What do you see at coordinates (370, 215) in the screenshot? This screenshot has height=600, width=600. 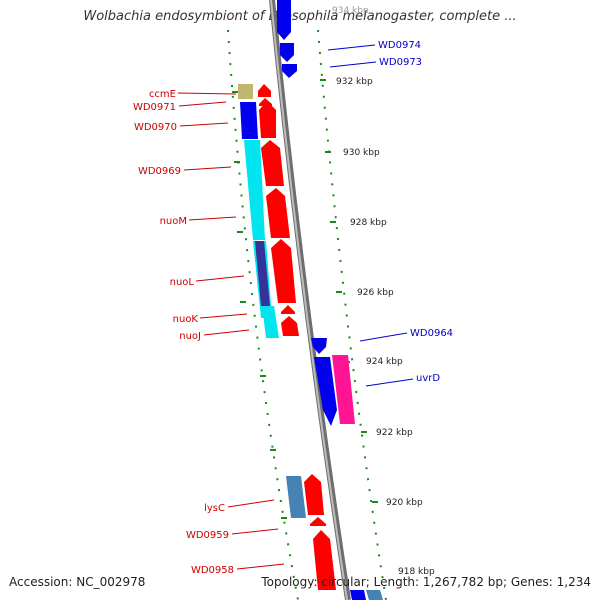 I see `right-leader-lines` at bounding box center [370, 215].